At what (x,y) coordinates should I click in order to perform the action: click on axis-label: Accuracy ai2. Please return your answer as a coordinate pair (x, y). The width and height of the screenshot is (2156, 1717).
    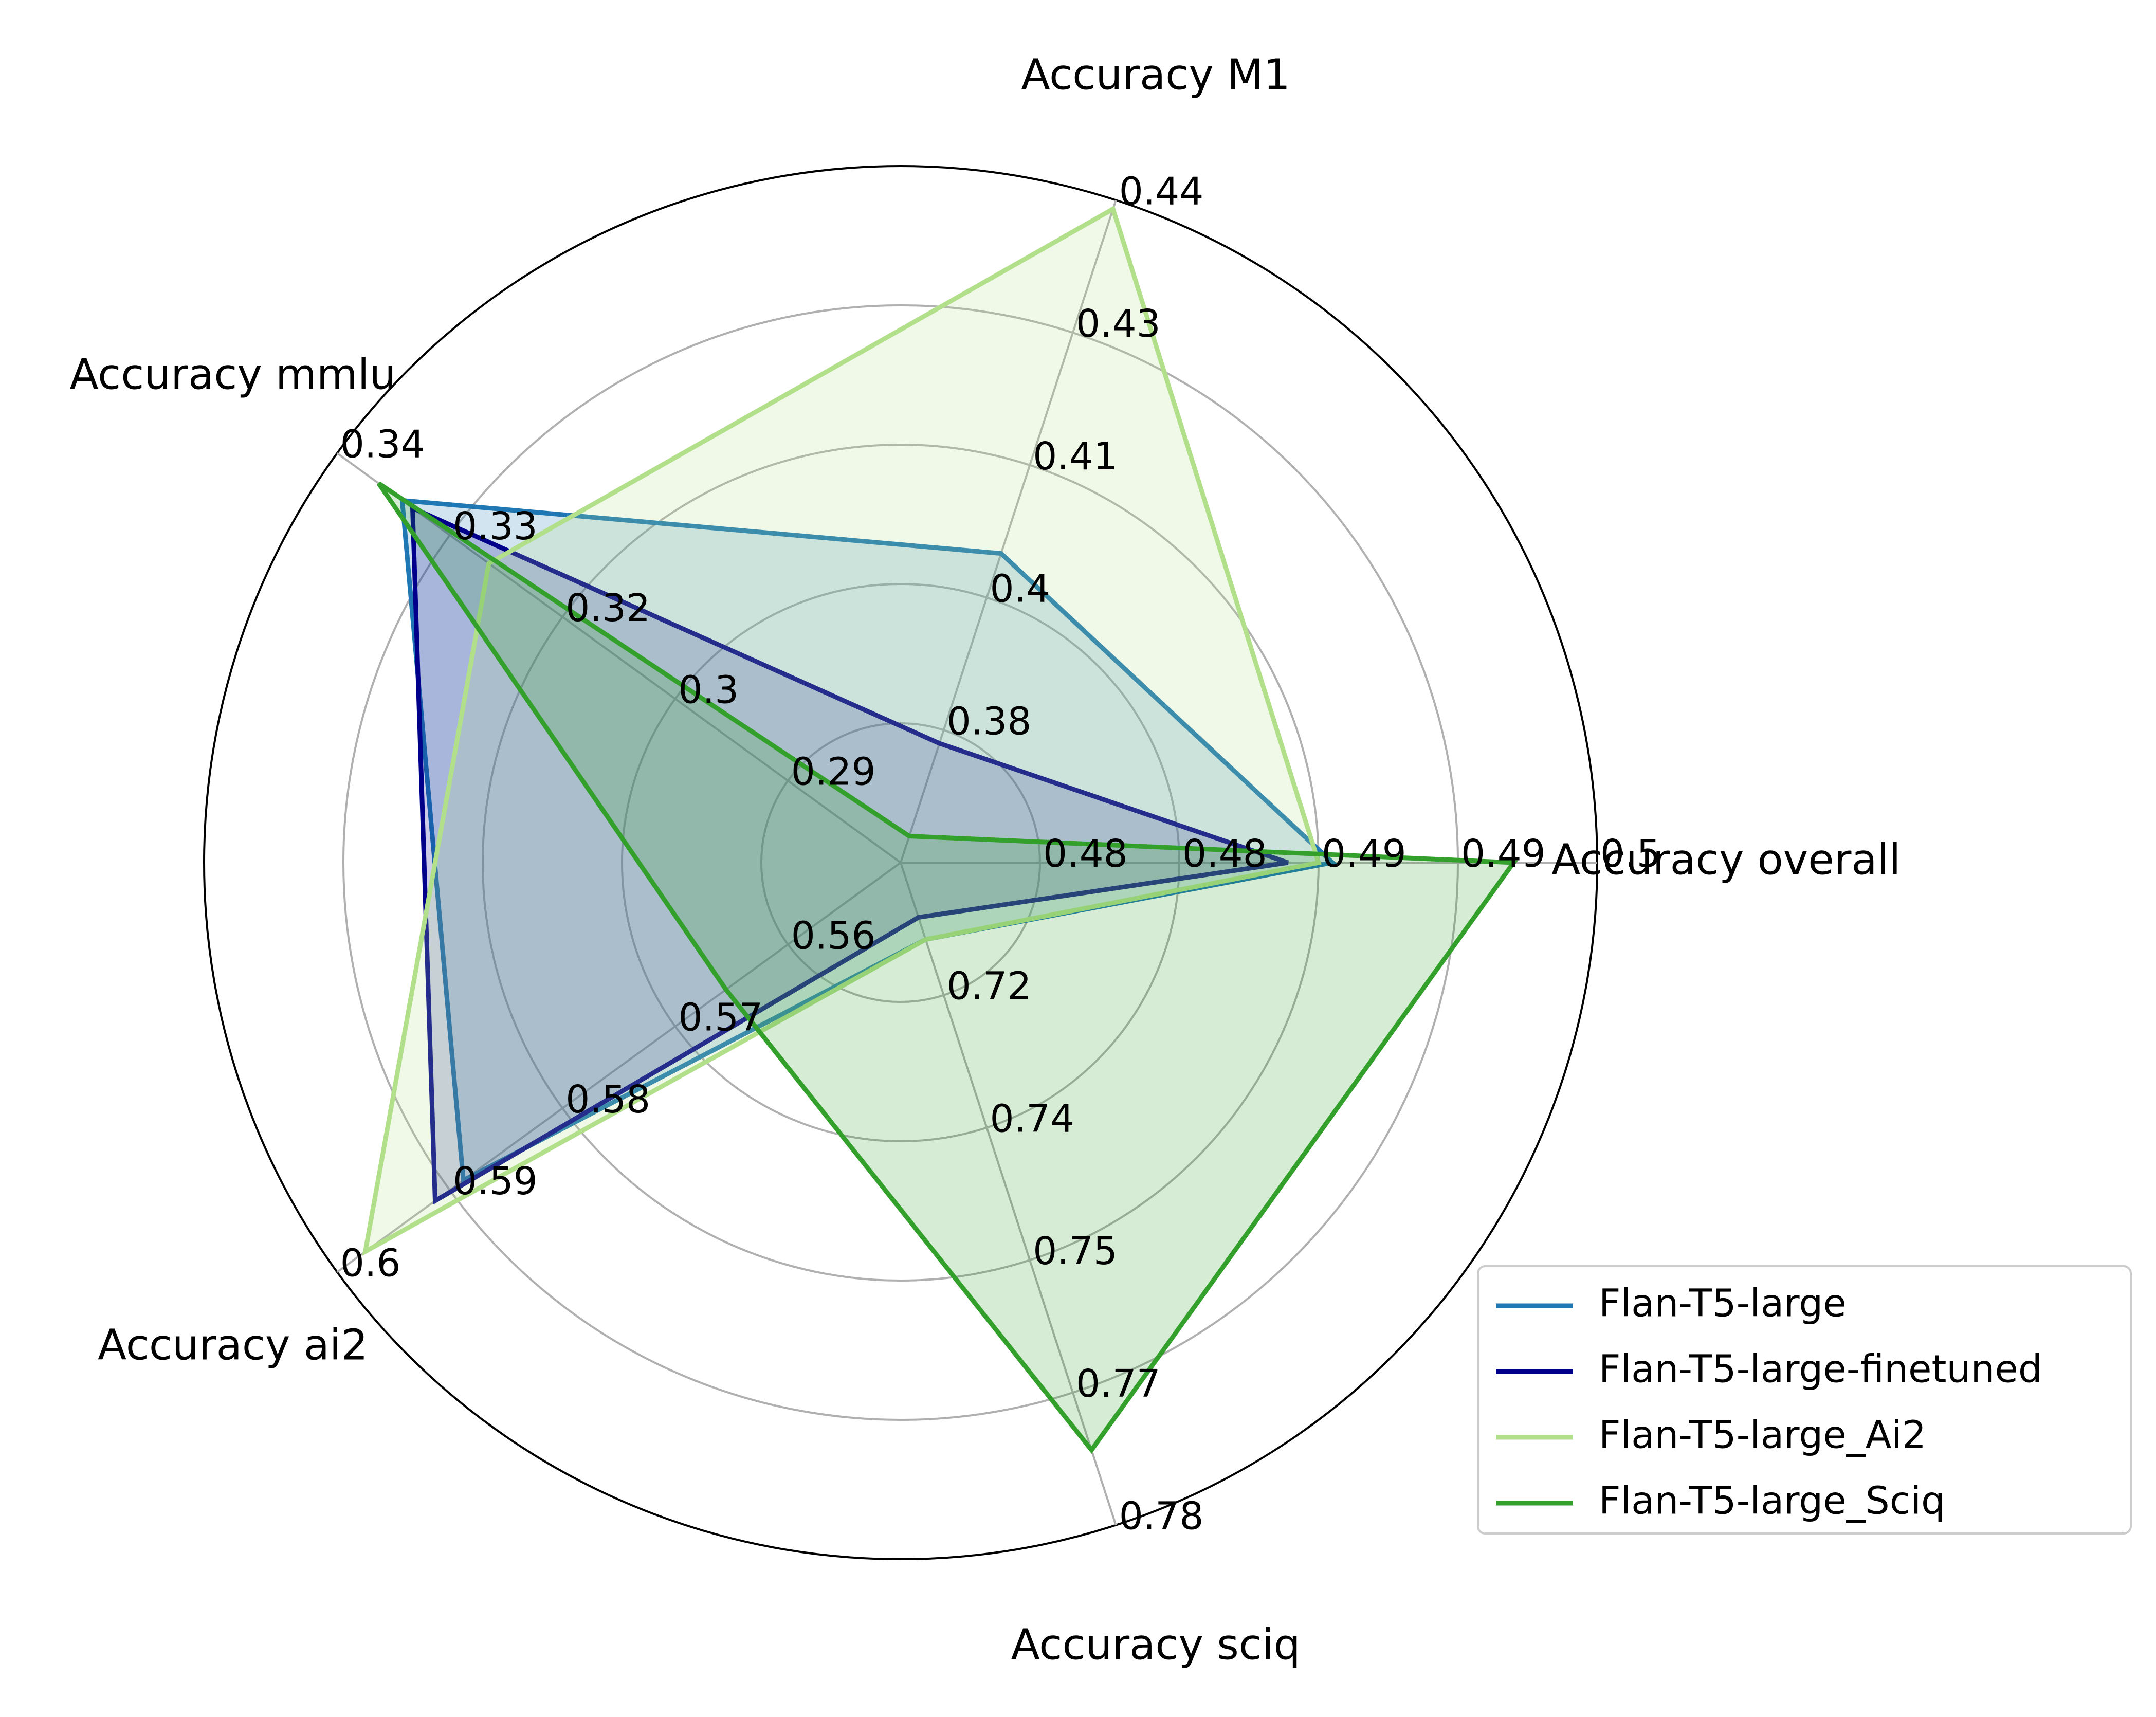
    Looking at the image, I should click on (233, 1345).